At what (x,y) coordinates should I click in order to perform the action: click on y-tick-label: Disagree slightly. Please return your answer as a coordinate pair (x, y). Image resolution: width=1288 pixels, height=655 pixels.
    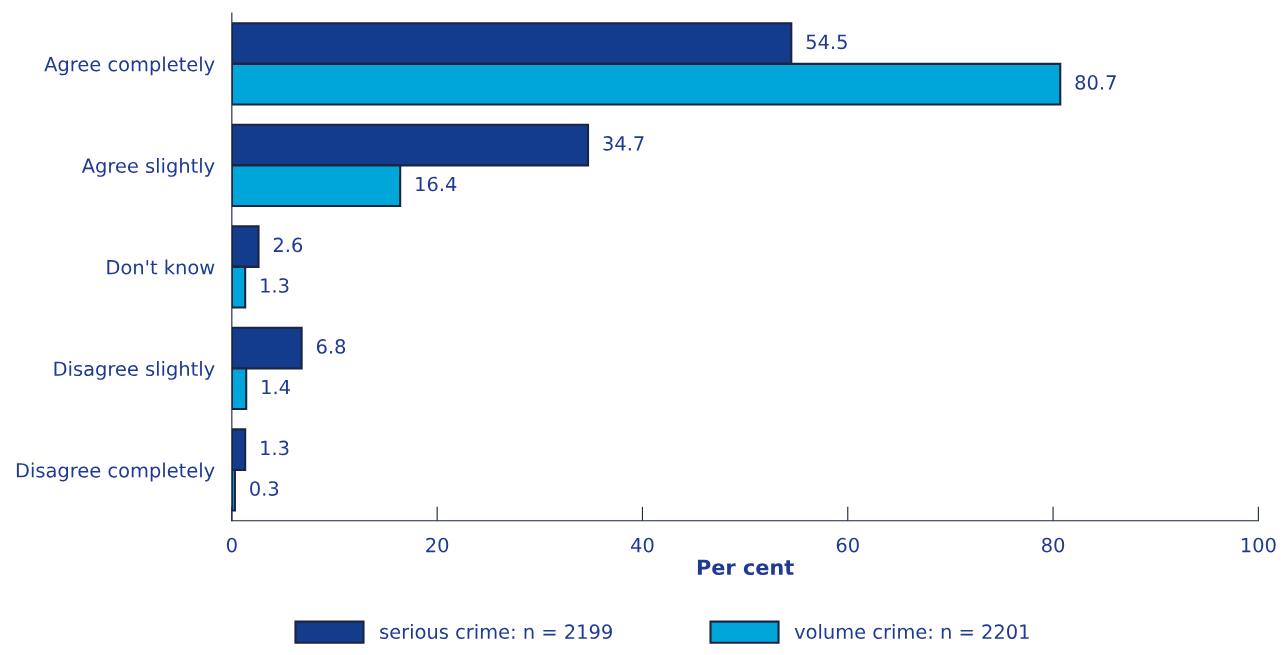
    Looking at the image, I should click on (134, 370).